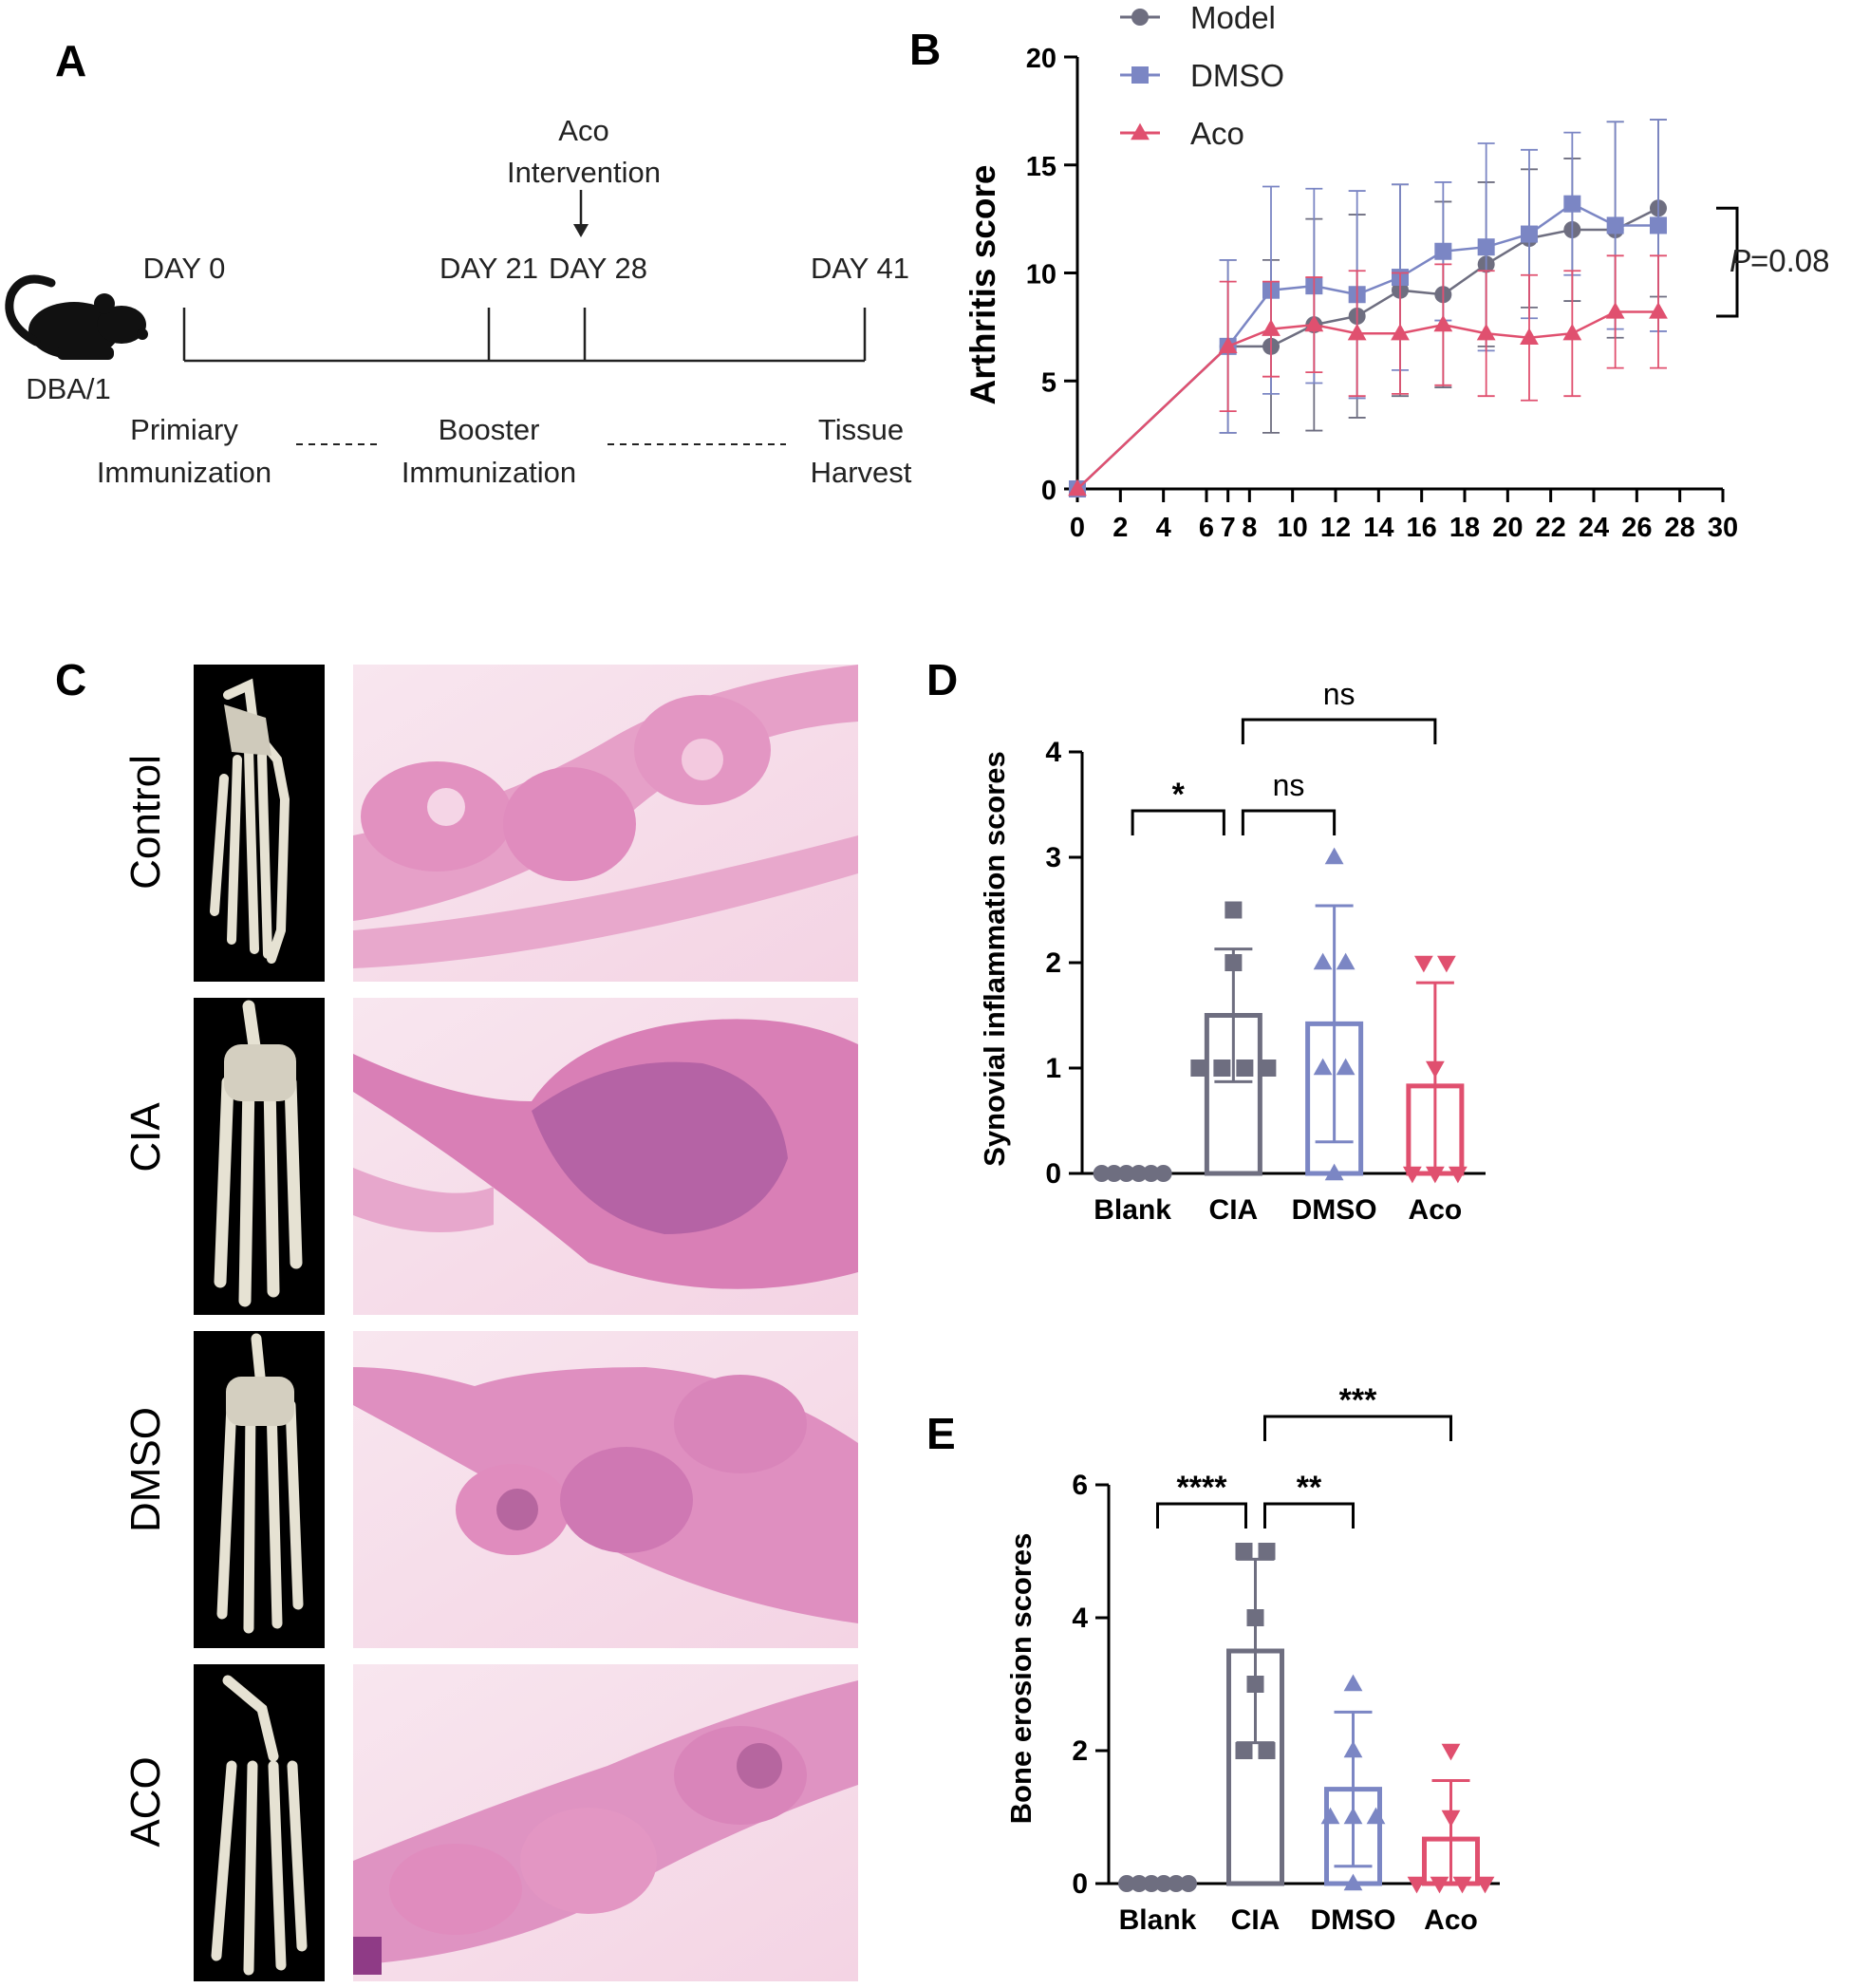  I want to click on e-significance-label: **, so click(1309, 1488).